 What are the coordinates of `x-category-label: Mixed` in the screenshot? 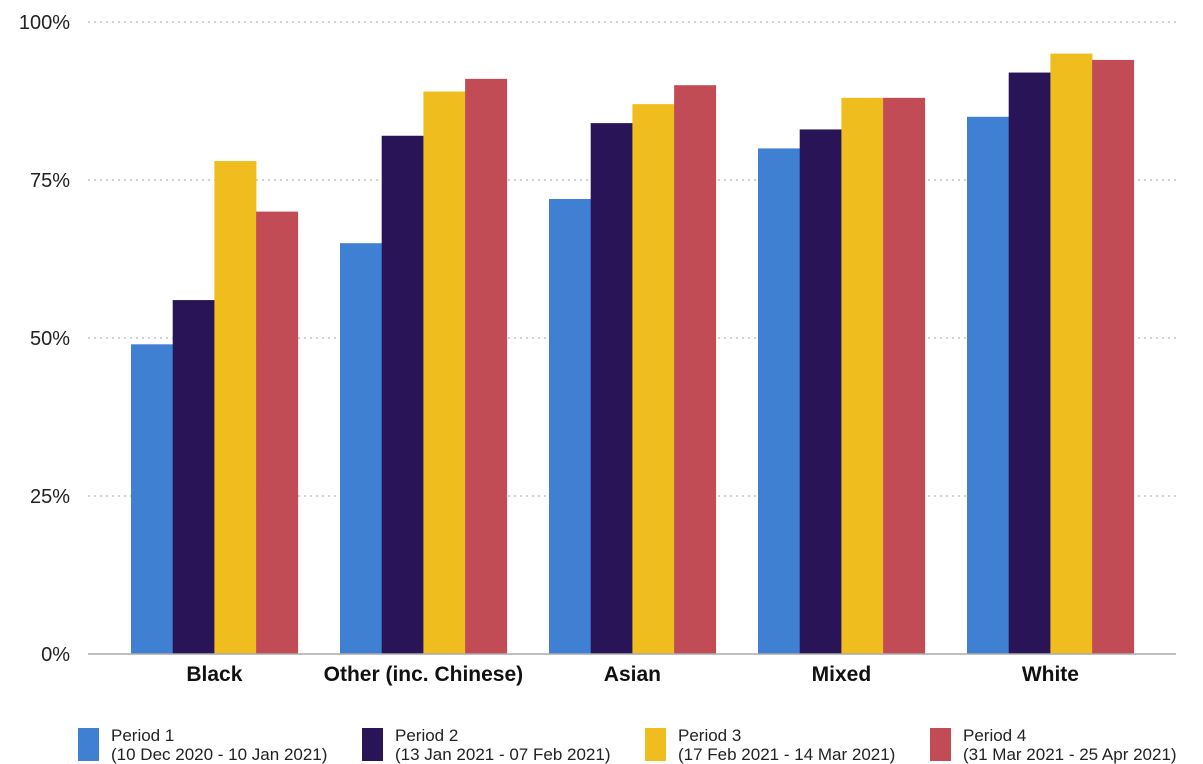 It's located at (842, 674).